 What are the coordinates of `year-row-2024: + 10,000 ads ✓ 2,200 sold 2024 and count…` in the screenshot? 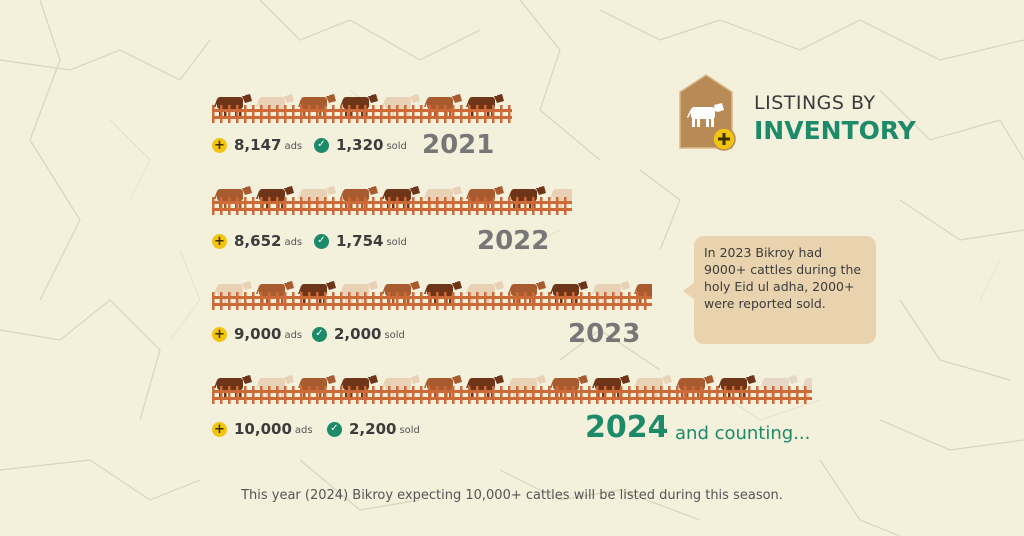 It's located at (522, 412).